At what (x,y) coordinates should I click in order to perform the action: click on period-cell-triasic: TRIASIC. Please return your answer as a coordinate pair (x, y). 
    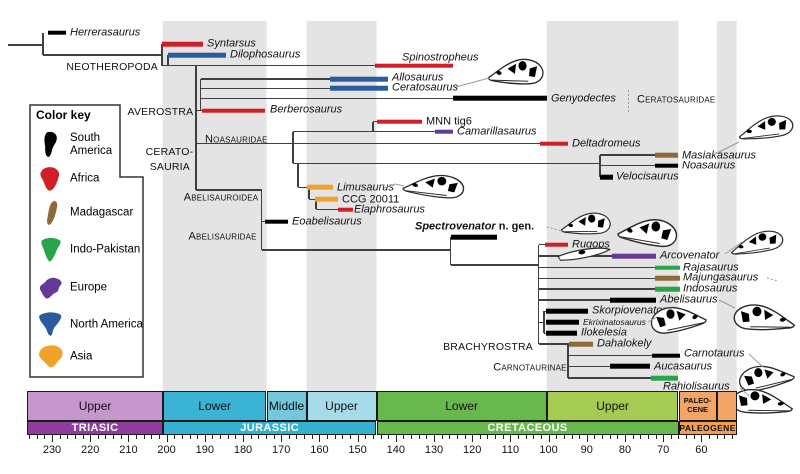
    Looking at the image, I should click on (95, 427).